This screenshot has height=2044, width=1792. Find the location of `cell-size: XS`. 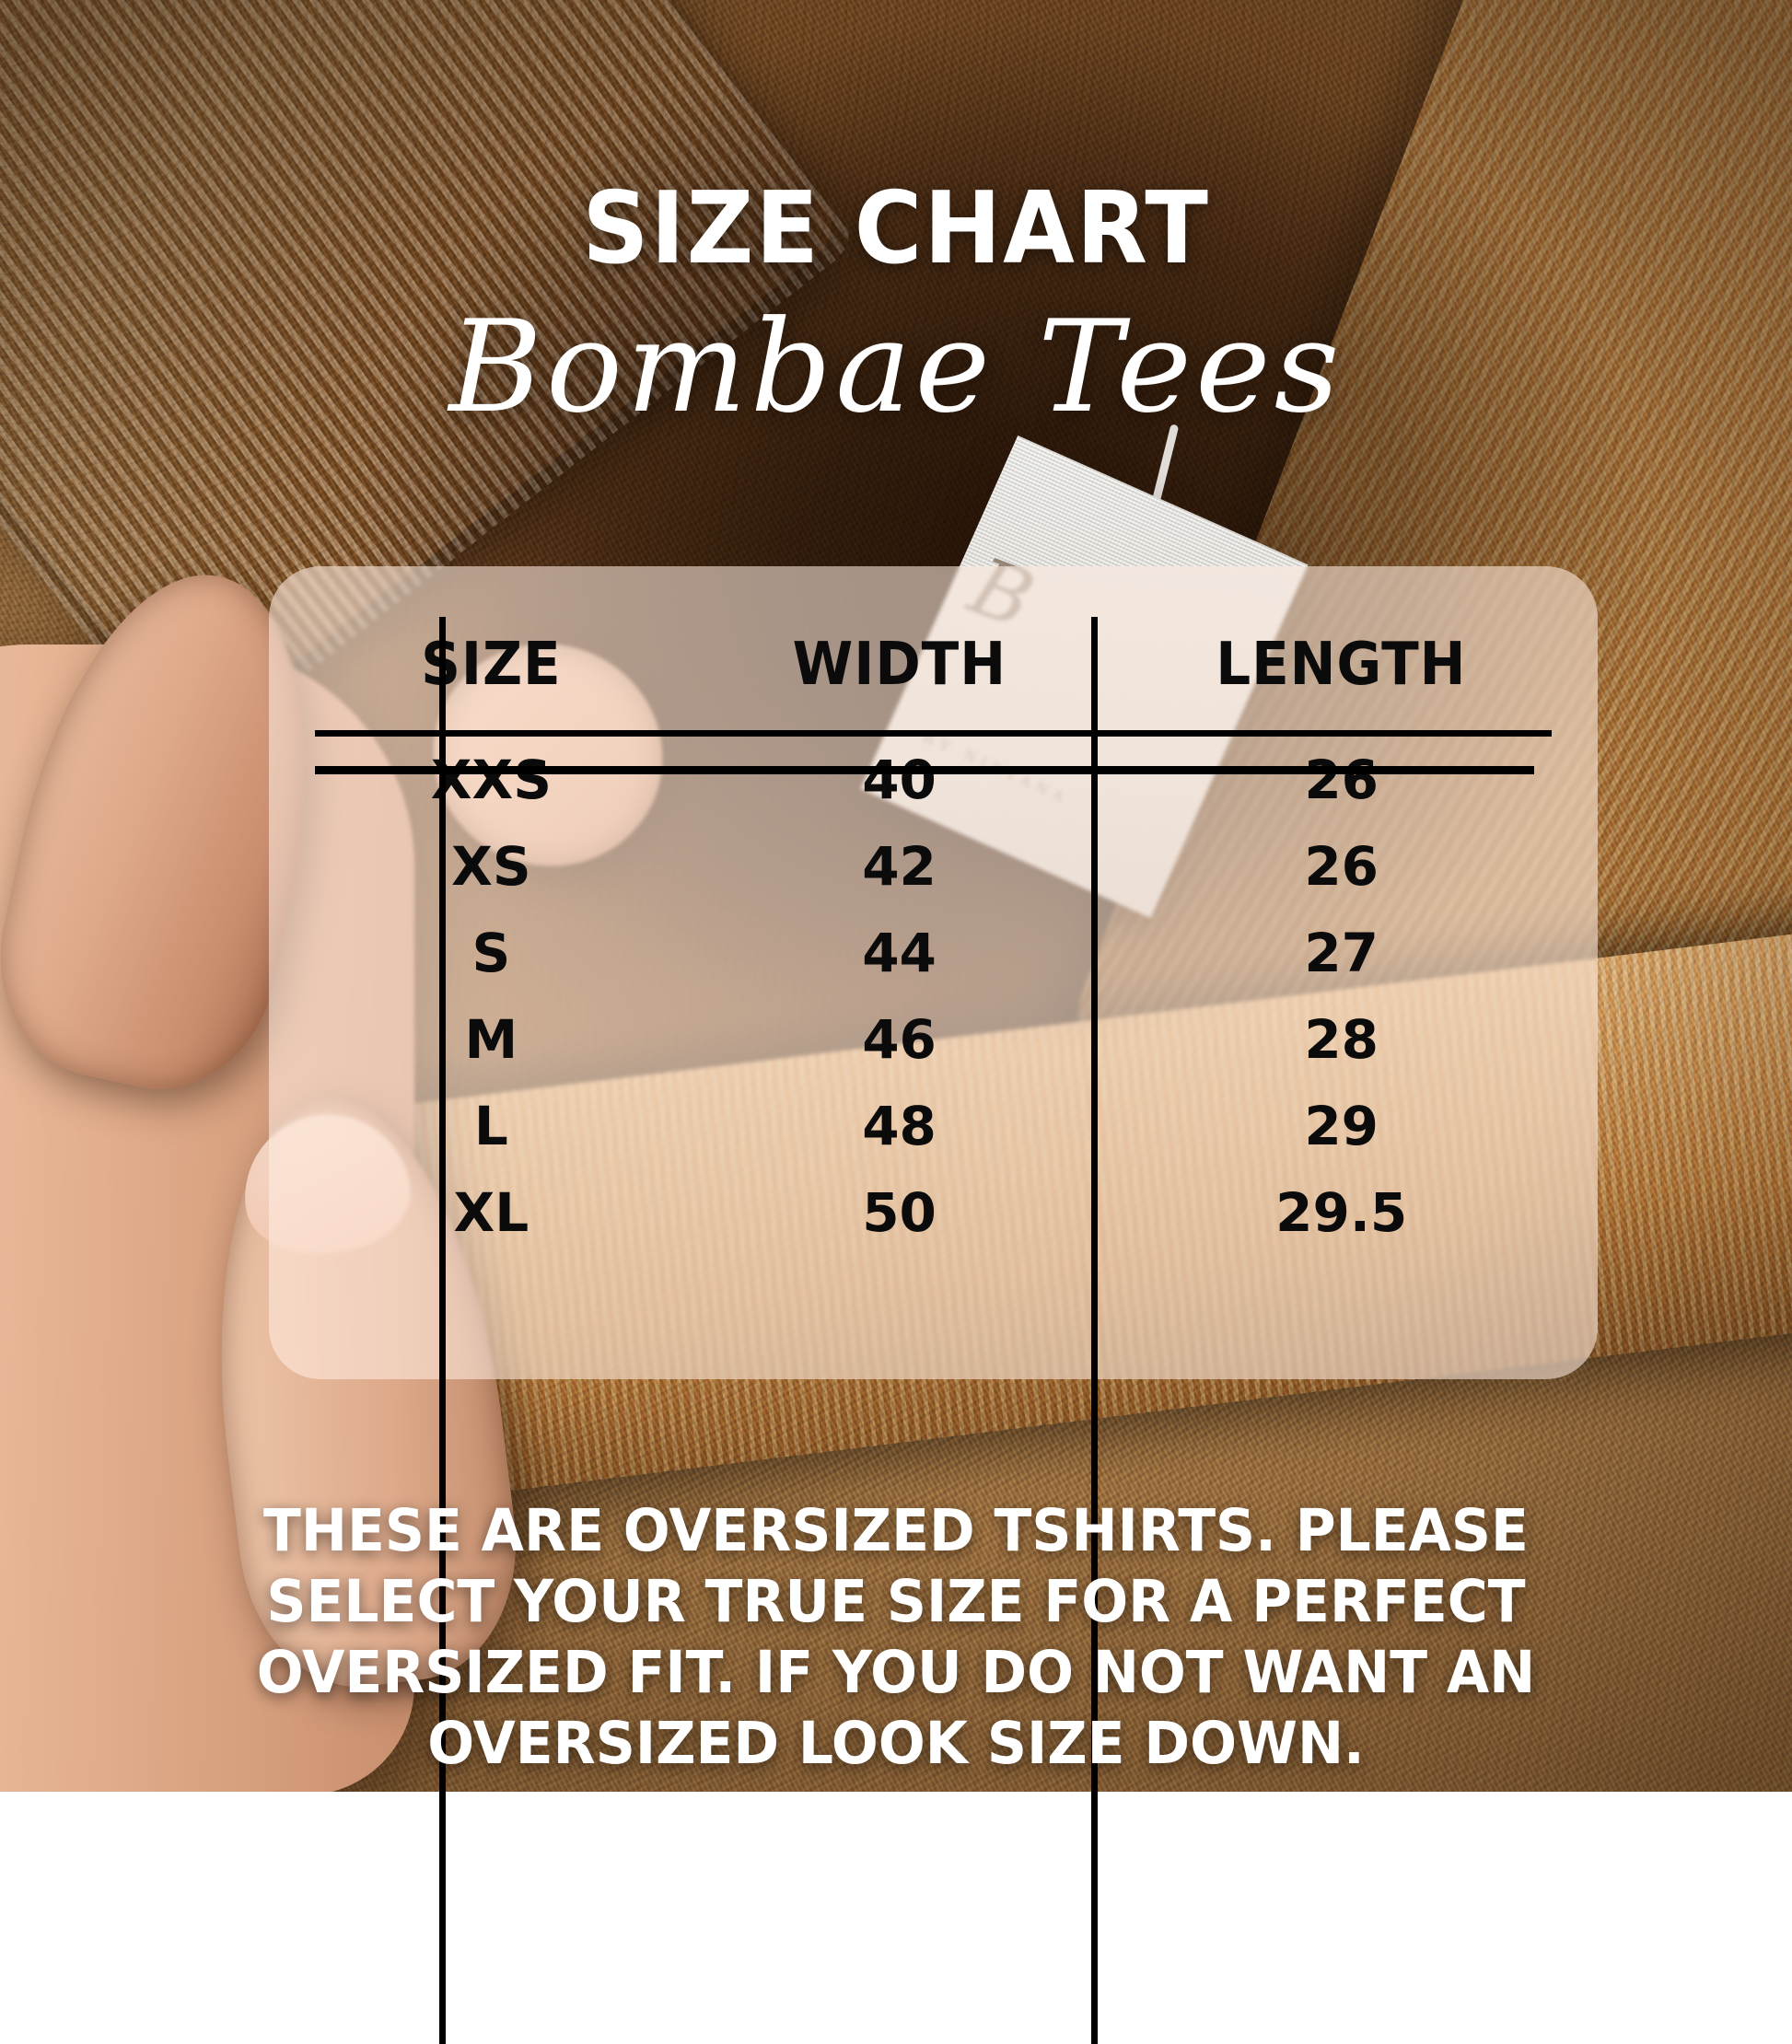

cell-size: XS is located at coordinates (491, 866).